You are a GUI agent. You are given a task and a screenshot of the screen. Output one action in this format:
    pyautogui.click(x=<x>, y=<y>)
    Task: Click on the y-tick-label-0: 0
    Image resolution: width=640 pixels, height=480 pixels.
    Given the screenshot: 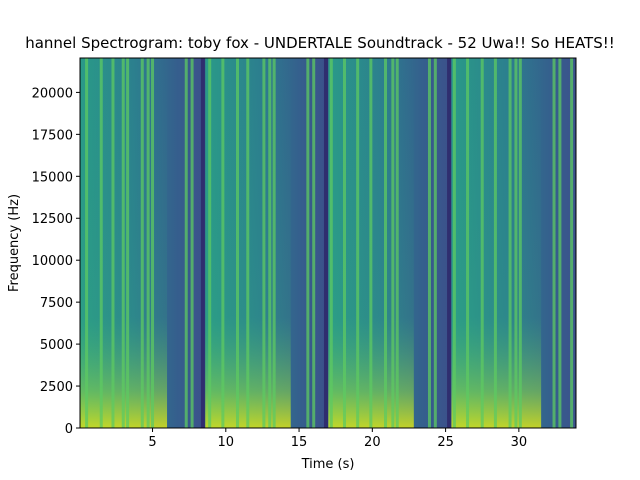 What is the action you would take?
    pyautogui.click(x=69, y=429)
    